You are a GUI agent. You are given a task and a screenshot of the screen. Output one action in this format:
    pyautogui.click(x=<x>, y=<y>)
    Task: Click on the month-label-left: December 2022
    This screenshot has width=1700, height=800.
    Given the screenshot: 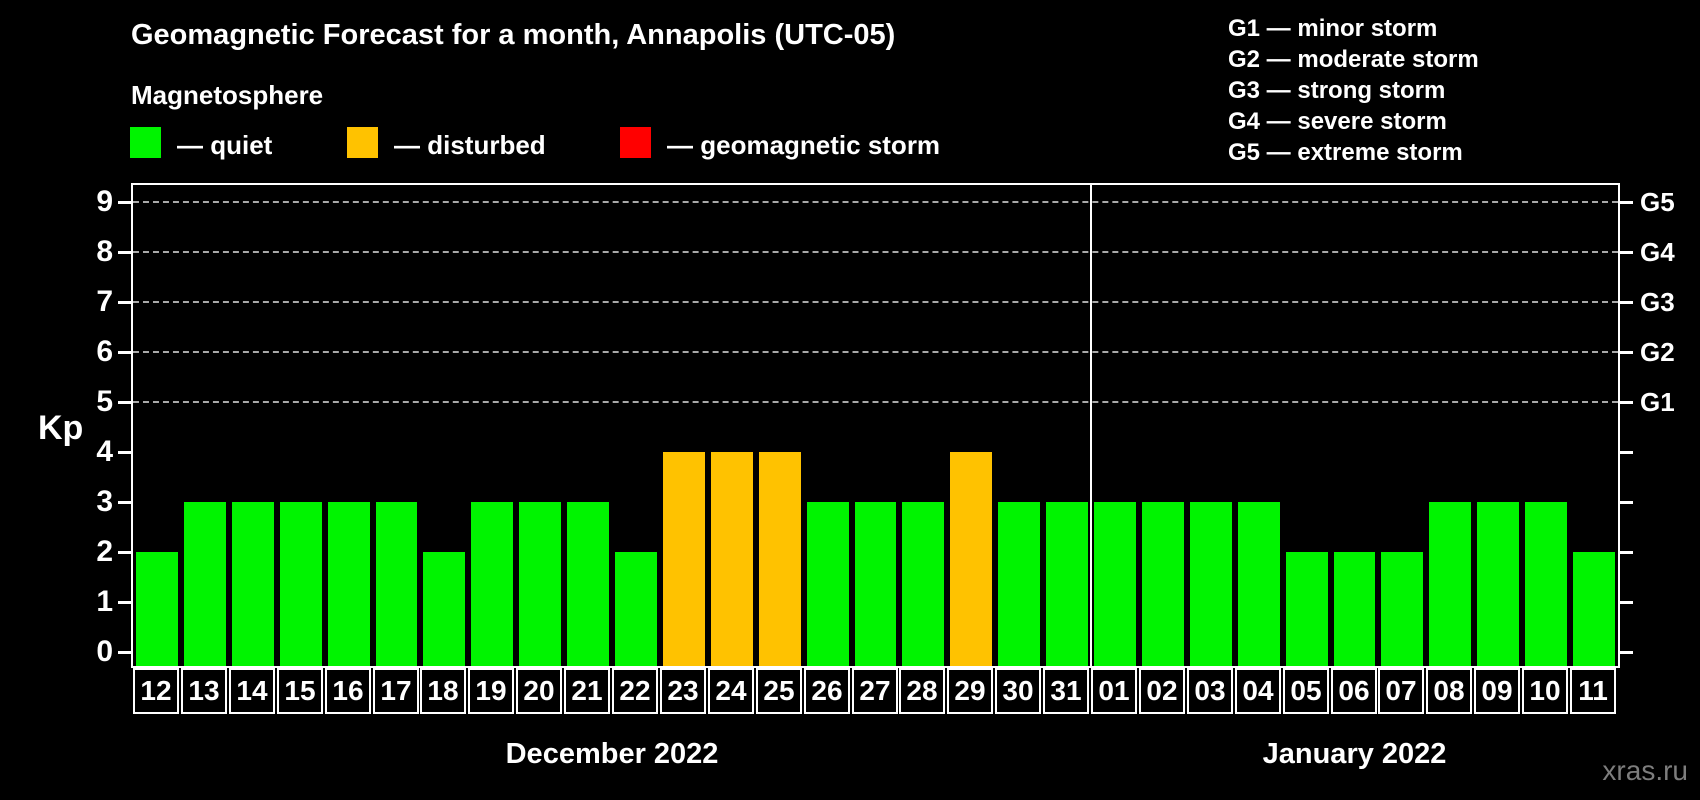 What is the action you would take?
    pyautogui.click(x=612, y=754)
    